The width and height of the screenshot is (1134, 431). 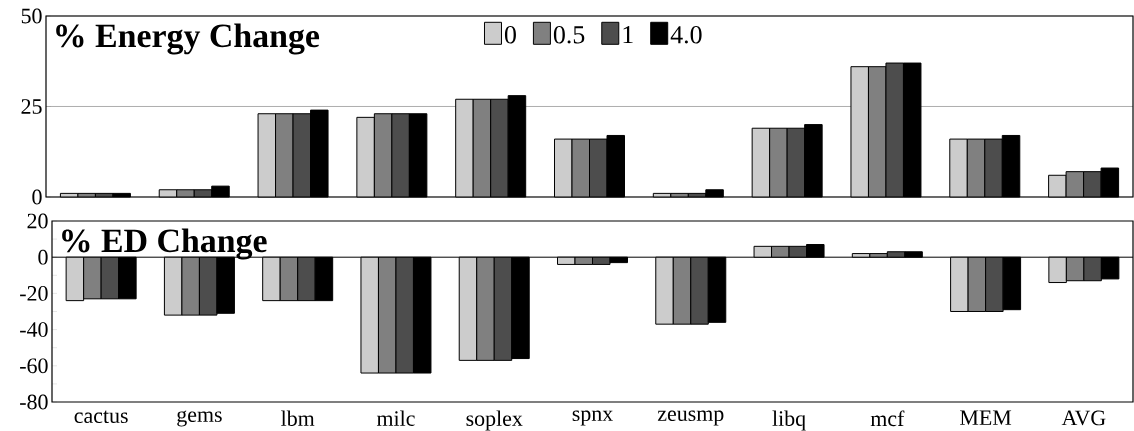 What do you see at coordinates (34, 293) in the screenshot?
I see `y-tick-label: -20` at bounding box center [34, 293].